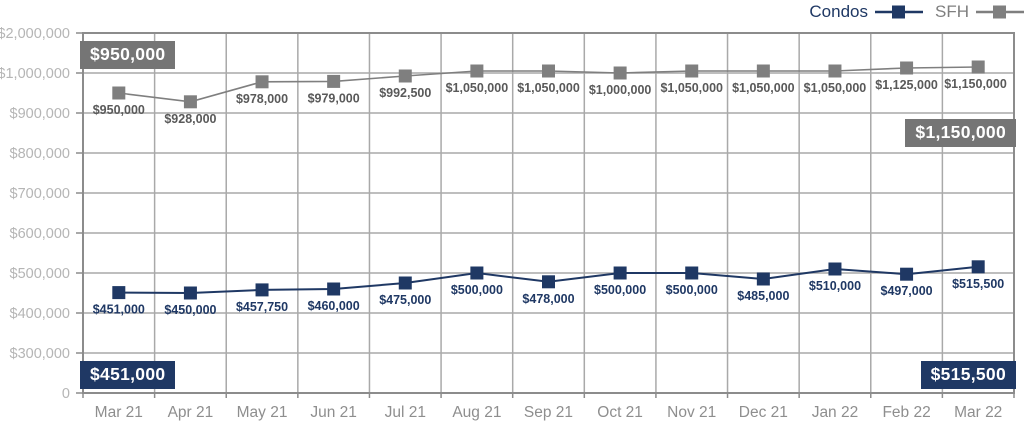 The height and width of the screenshot is (431, 1024). Describe the element at coordinates (190, 119) in the screenshot. I see `data-point-label: $928,000` at that location.